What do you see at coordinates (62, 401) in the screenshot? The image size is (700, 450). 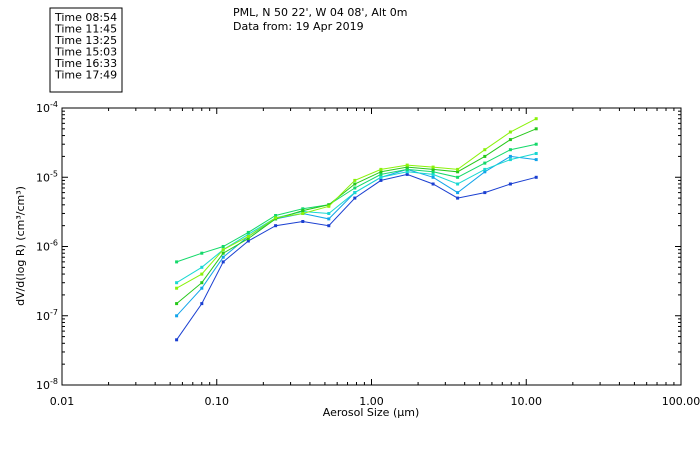 I see `x-tick-label: 0.01` at bounding box center [62, 401].